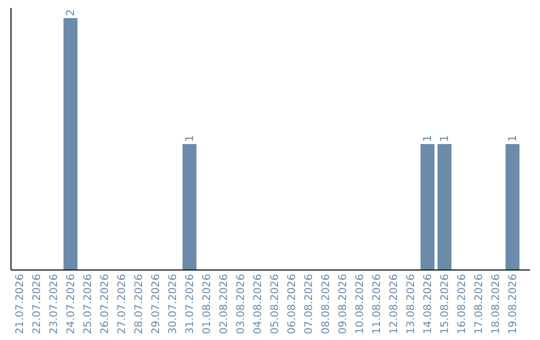 Image resolution: width=540 pixels, height=340 pixels. Describe the element at coordinates (428, 304) in the screenshot. I see `x-tick-label: 14.08.2026` at that location.